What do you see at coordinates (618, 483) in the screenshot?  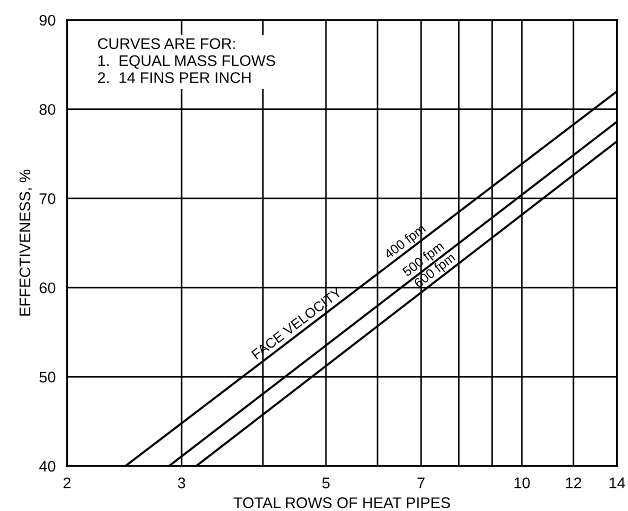 I see `x-tick-label: 14` at bounding box center [618, 483].